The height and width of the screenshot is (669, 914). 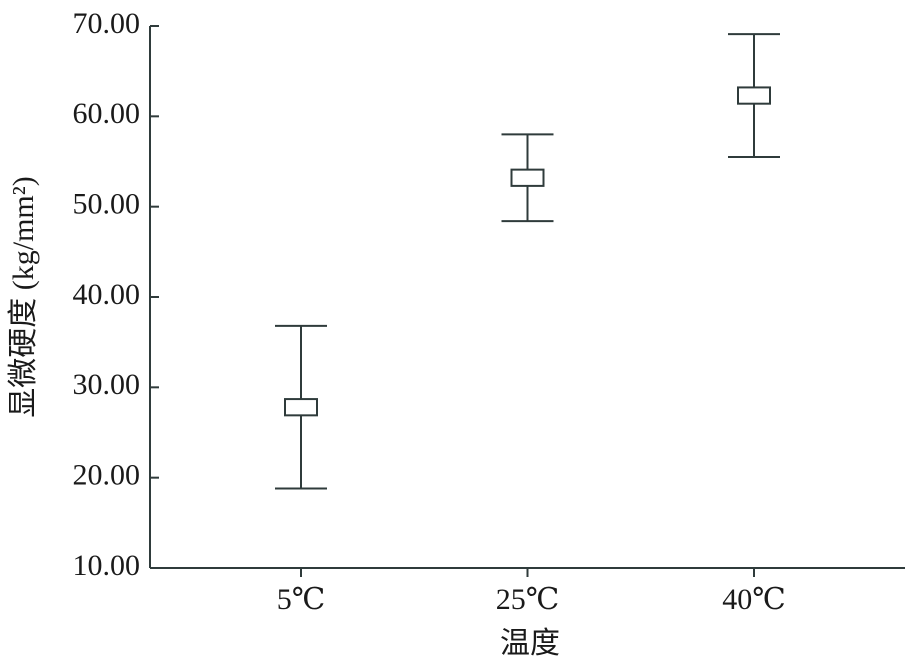 I want to click on x-tick-label: 40℃, so click(x=754, y=599).